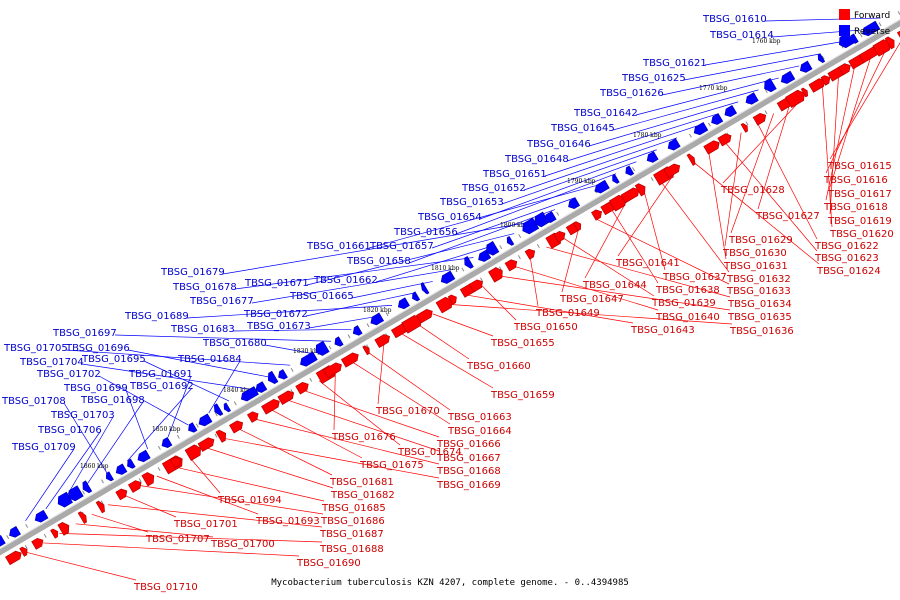  Describe the element at coordinates (865, 23) in the screenshot. I see `legend: Forward Reverse` at that location.